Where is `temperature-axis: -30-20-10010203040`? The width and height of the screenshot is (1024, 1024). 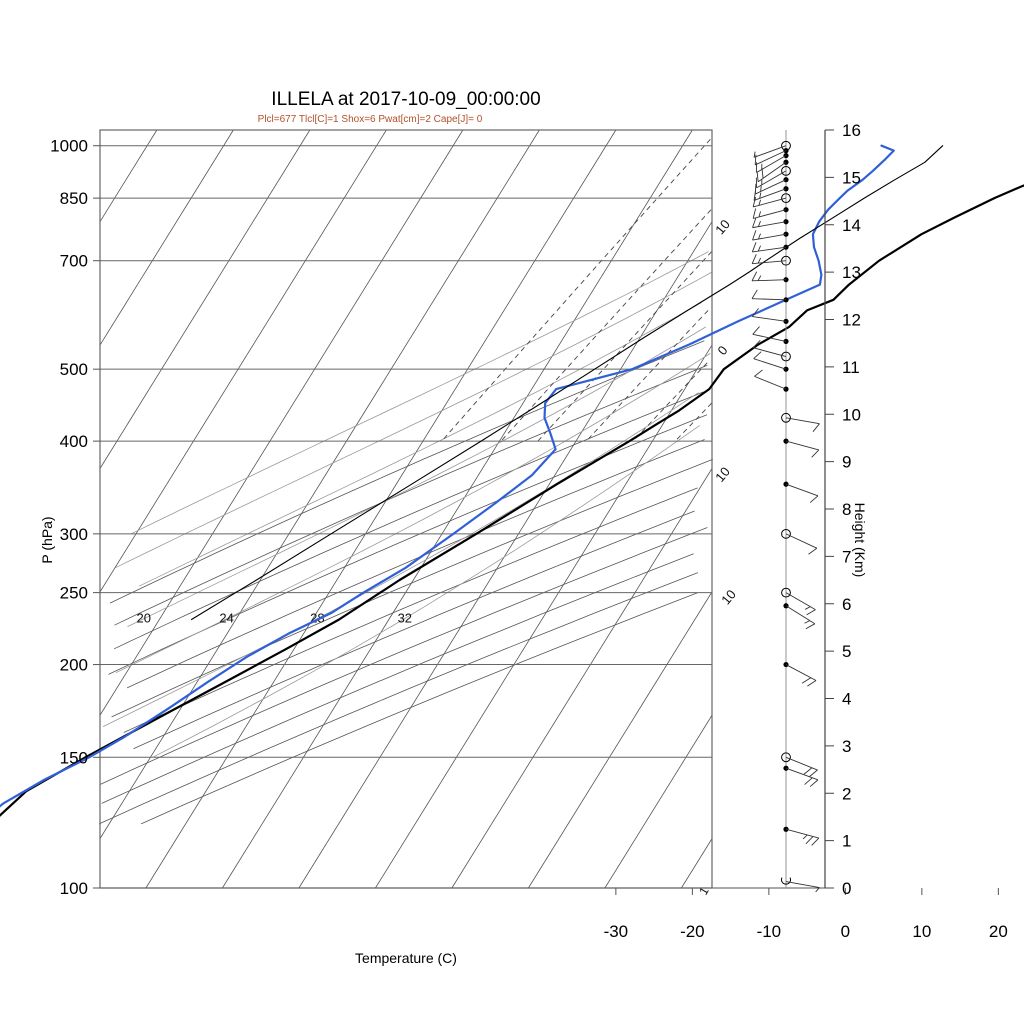
temperature-axis: -30-20-10010203040 is located at coordinates (554, 914).